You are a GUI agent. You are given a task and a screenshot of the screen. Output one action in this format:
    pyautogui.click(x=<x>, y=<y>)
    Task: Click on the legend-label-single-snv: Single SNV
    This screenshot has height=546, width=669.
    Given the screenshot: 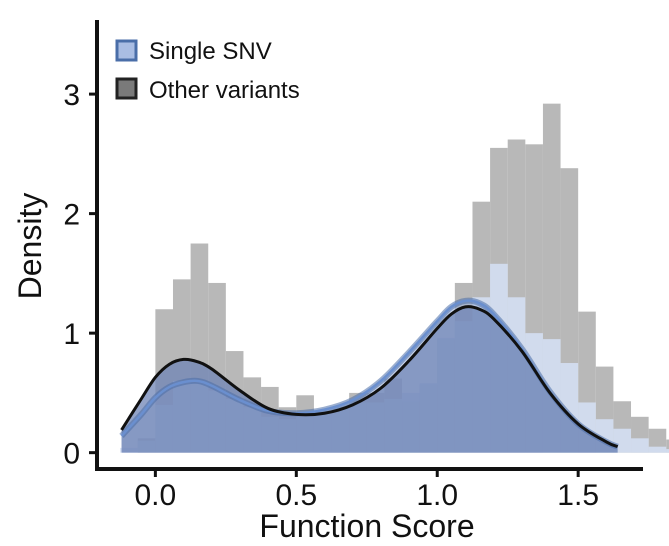 What is the action you would take?
    pyautogui.click(x=210, y=51)
    